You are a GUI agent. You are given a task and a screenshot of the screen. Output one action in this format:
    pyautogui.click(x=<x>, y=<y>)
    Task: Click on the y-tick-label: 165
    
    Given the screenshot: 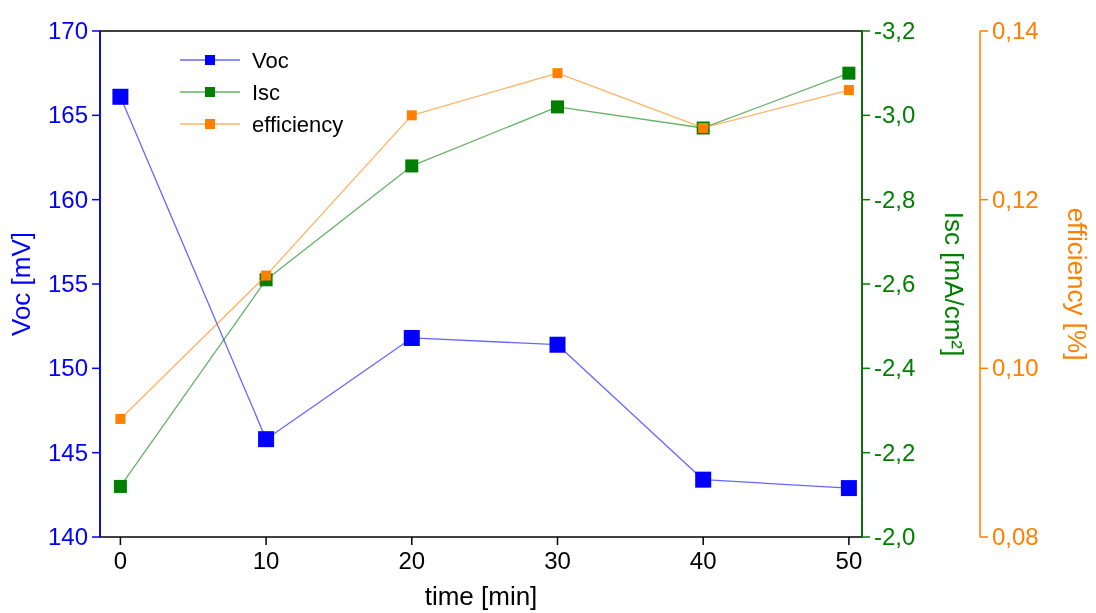 What is the action you would take?
    pyautogui.click(x=67, y=115)
    